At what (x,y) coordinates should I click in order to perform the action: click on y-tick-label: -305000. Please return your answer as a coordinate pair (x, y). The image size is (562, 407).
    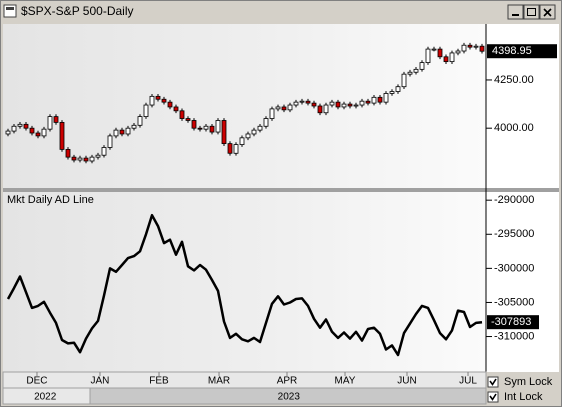
    Looking at the image, I should click on (514, 302).